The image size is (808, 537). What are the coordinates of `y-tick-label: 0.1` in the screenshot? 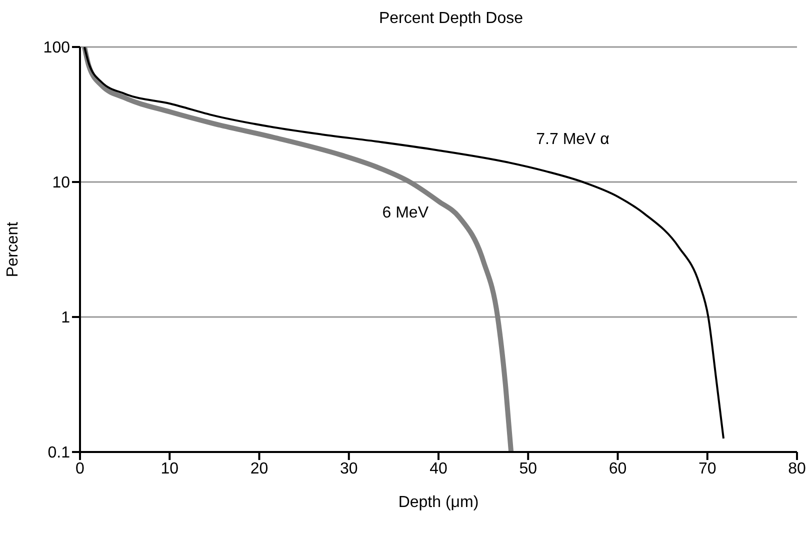 It's located at (59, 453).